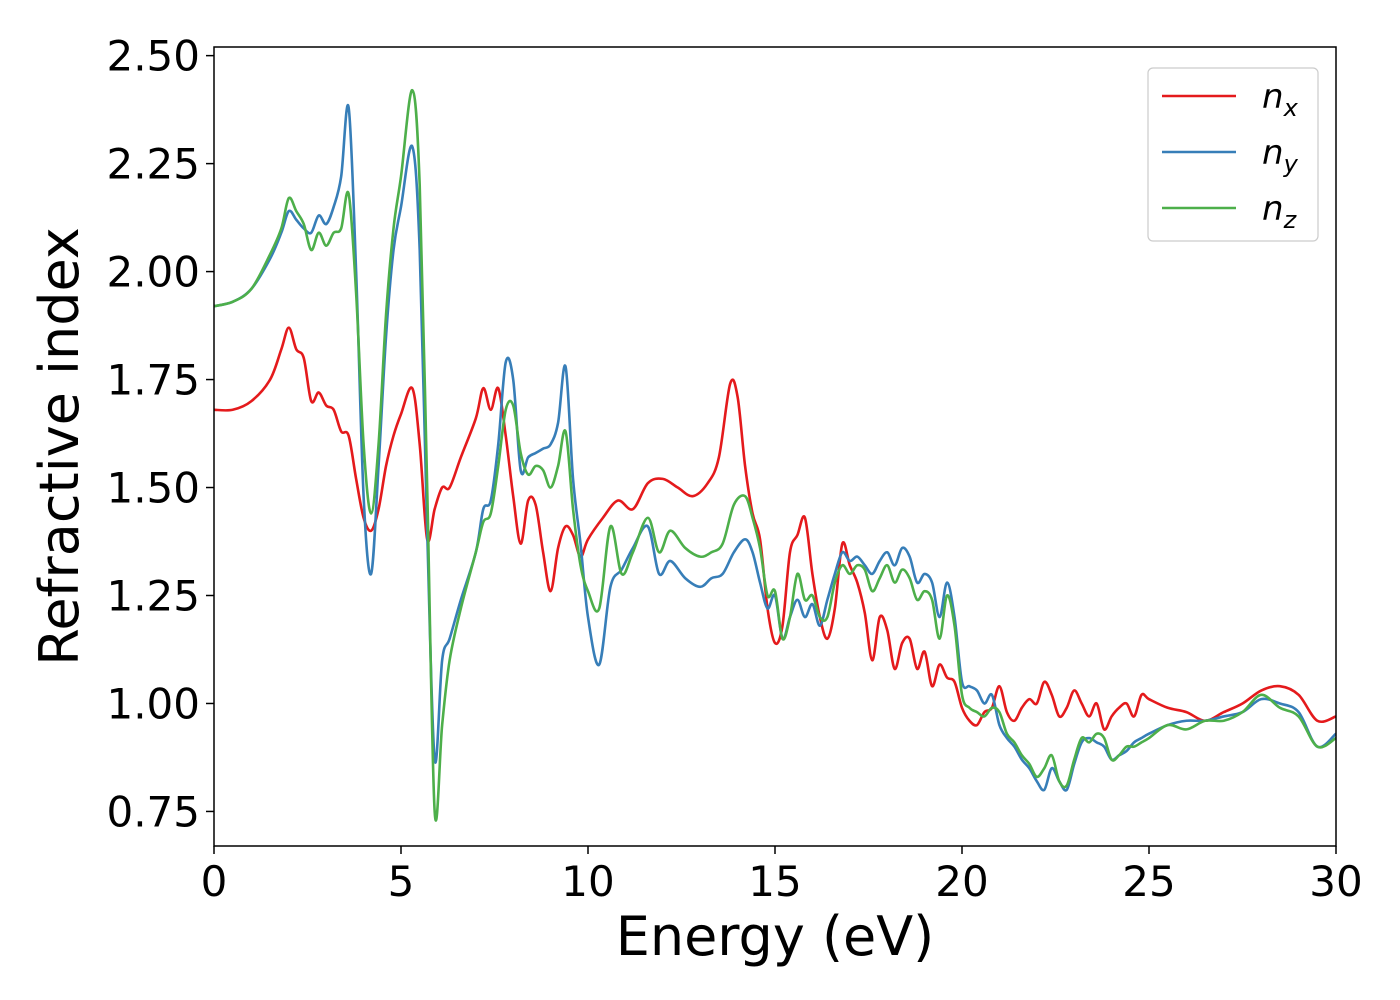  What do you see at coordinates (1290, 220) in the screenshot?
I see `legend-subscript: z` at bounding box center [1290, 220].